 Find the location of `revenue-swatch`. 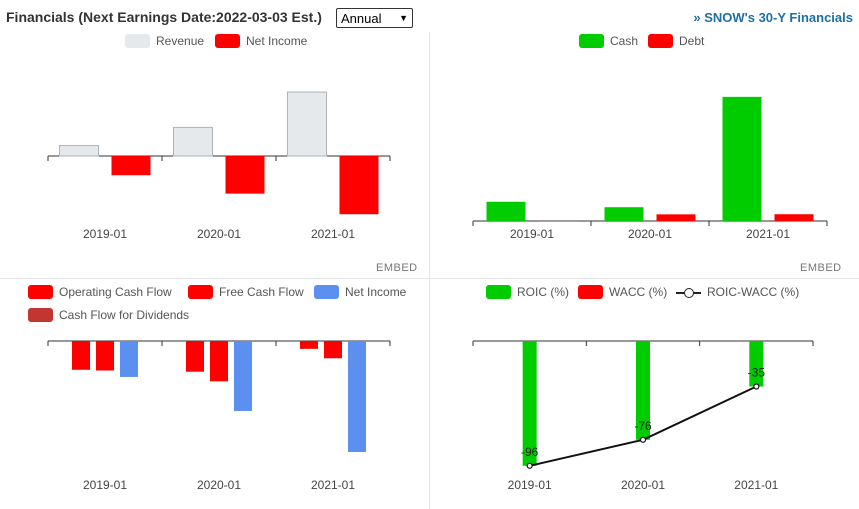

revenue-swatch is located at coordinates (137, 41).